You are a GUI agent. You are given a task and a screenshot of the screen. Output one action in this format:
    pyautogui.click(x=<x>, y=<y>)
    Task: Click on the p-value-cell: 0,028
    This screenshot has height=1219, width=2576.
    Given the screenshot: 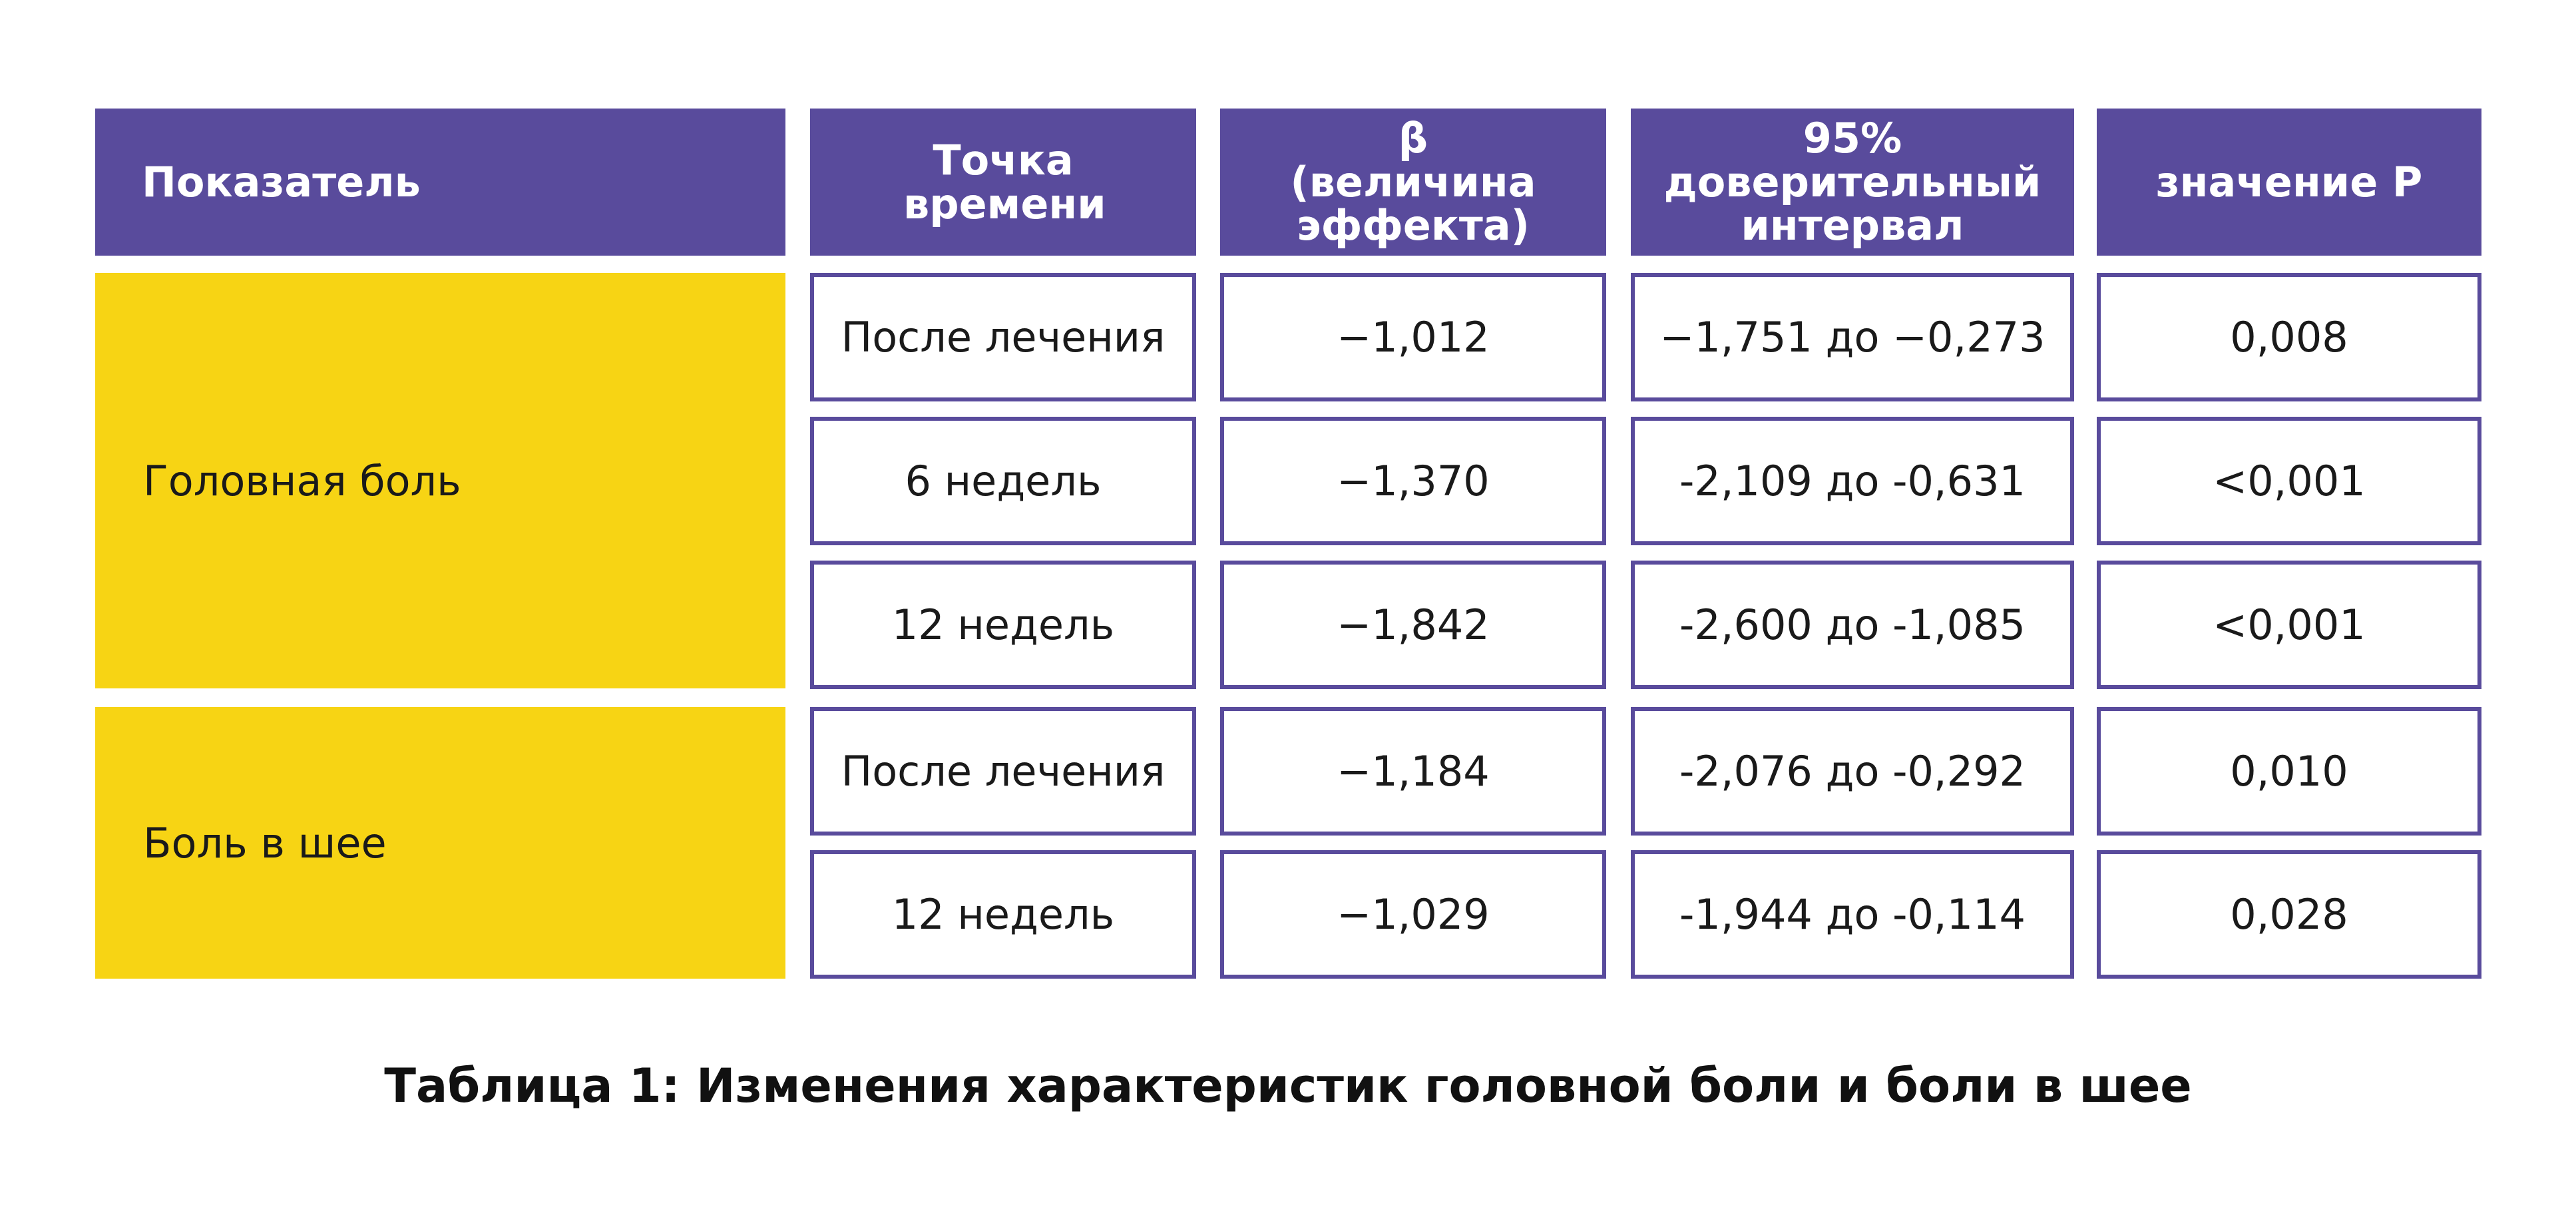 What is the action you would take?
    pyautogui.click(x=2289, y=915)
    